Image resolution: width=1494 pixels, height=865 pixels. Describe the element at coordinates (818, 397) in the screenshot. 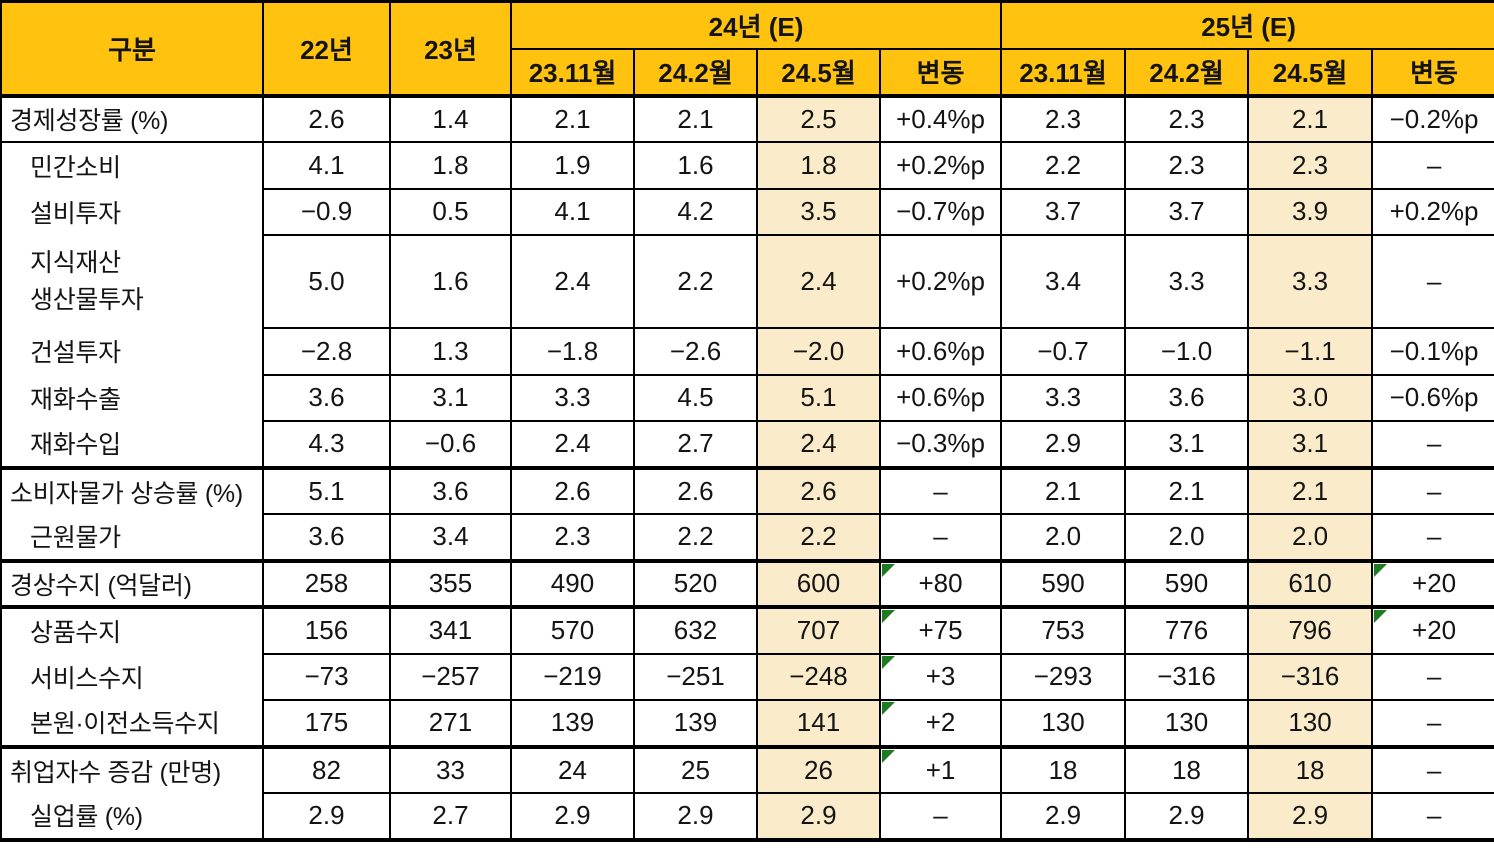

I see `cell-highlight: 5.1` at that location.